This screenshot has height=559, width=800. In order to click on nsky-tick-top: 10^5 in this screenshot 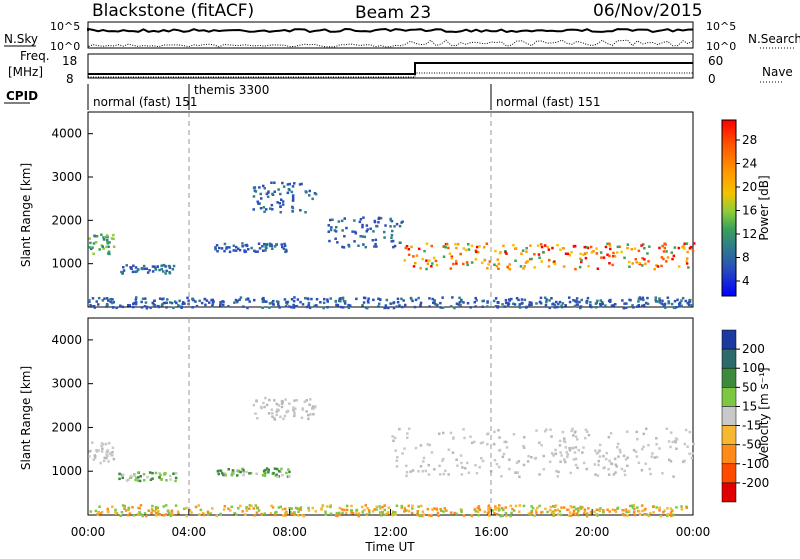, I will do `click(65, 26)`.